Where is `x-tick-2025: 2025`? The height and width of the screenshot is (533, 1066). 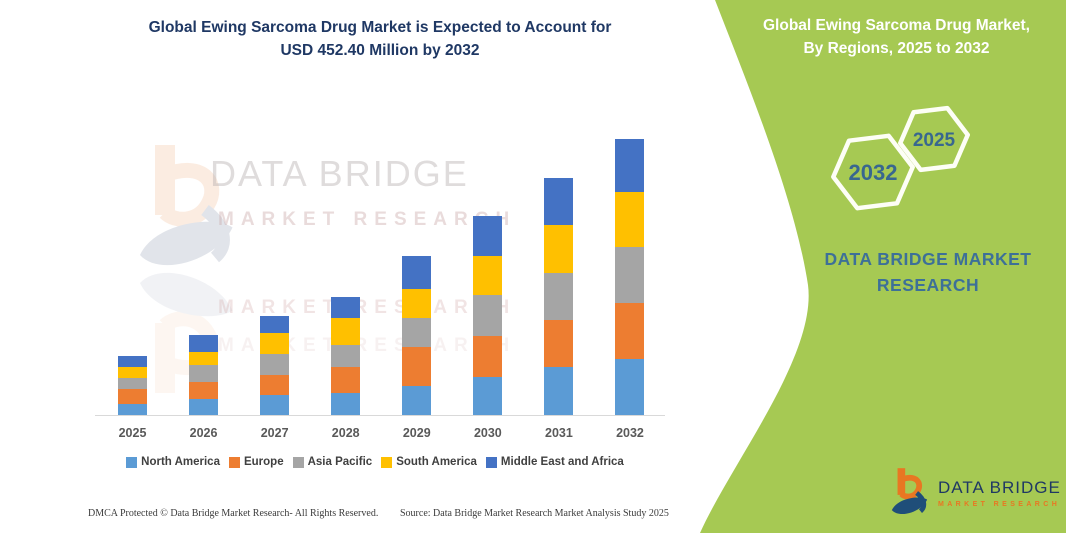
x-tick-2025: 2025 is located at coordinates (132, 433).